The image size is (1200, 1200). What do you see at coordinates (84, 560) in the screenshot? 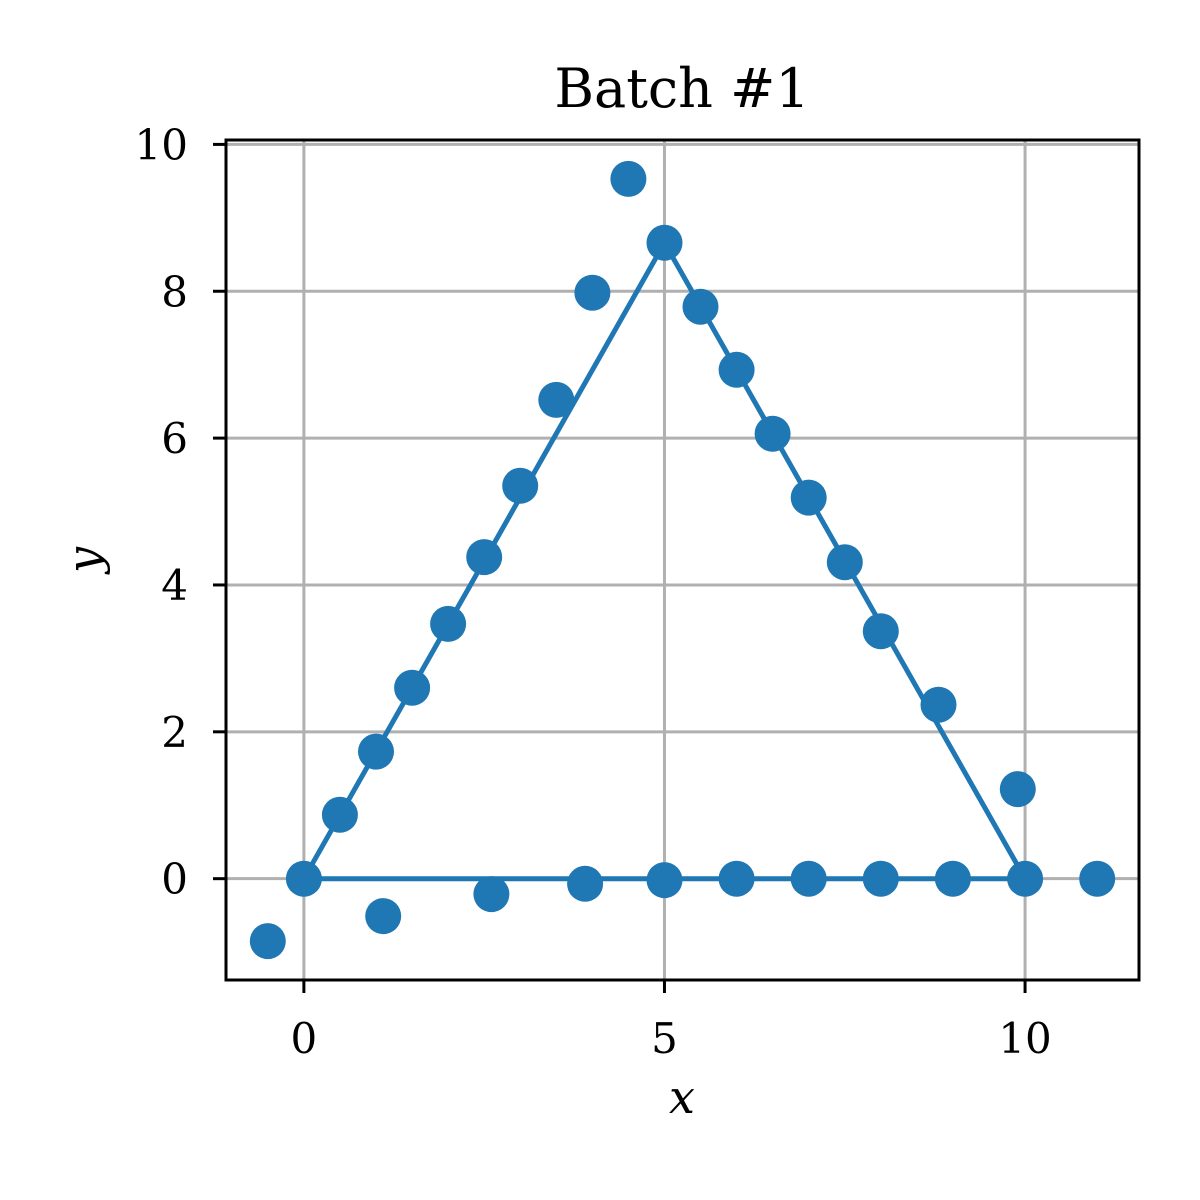
I see `y-axis-label: y` at bounding box center [84, 560].